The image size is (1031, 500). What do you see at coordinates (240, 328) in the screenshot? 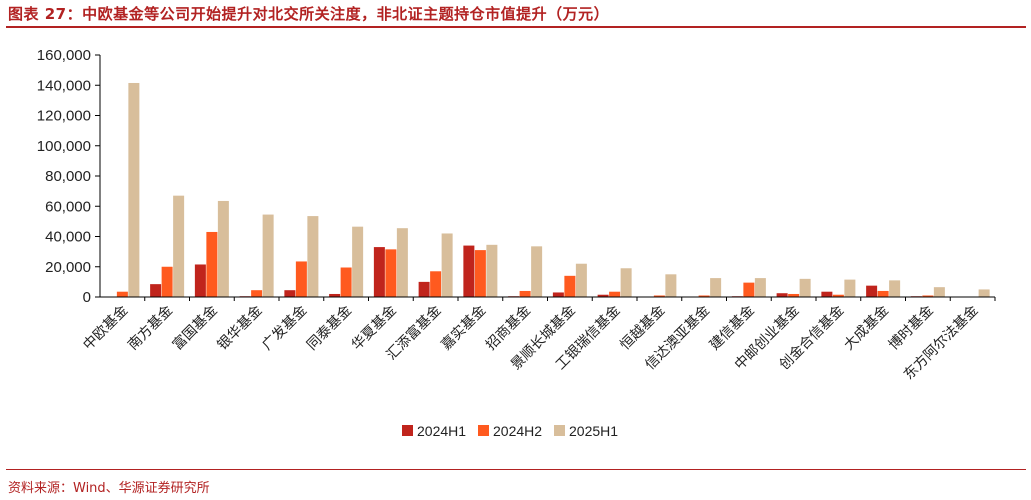
I see `x-category-label: 银华基金` at bounding box center [240, 328].